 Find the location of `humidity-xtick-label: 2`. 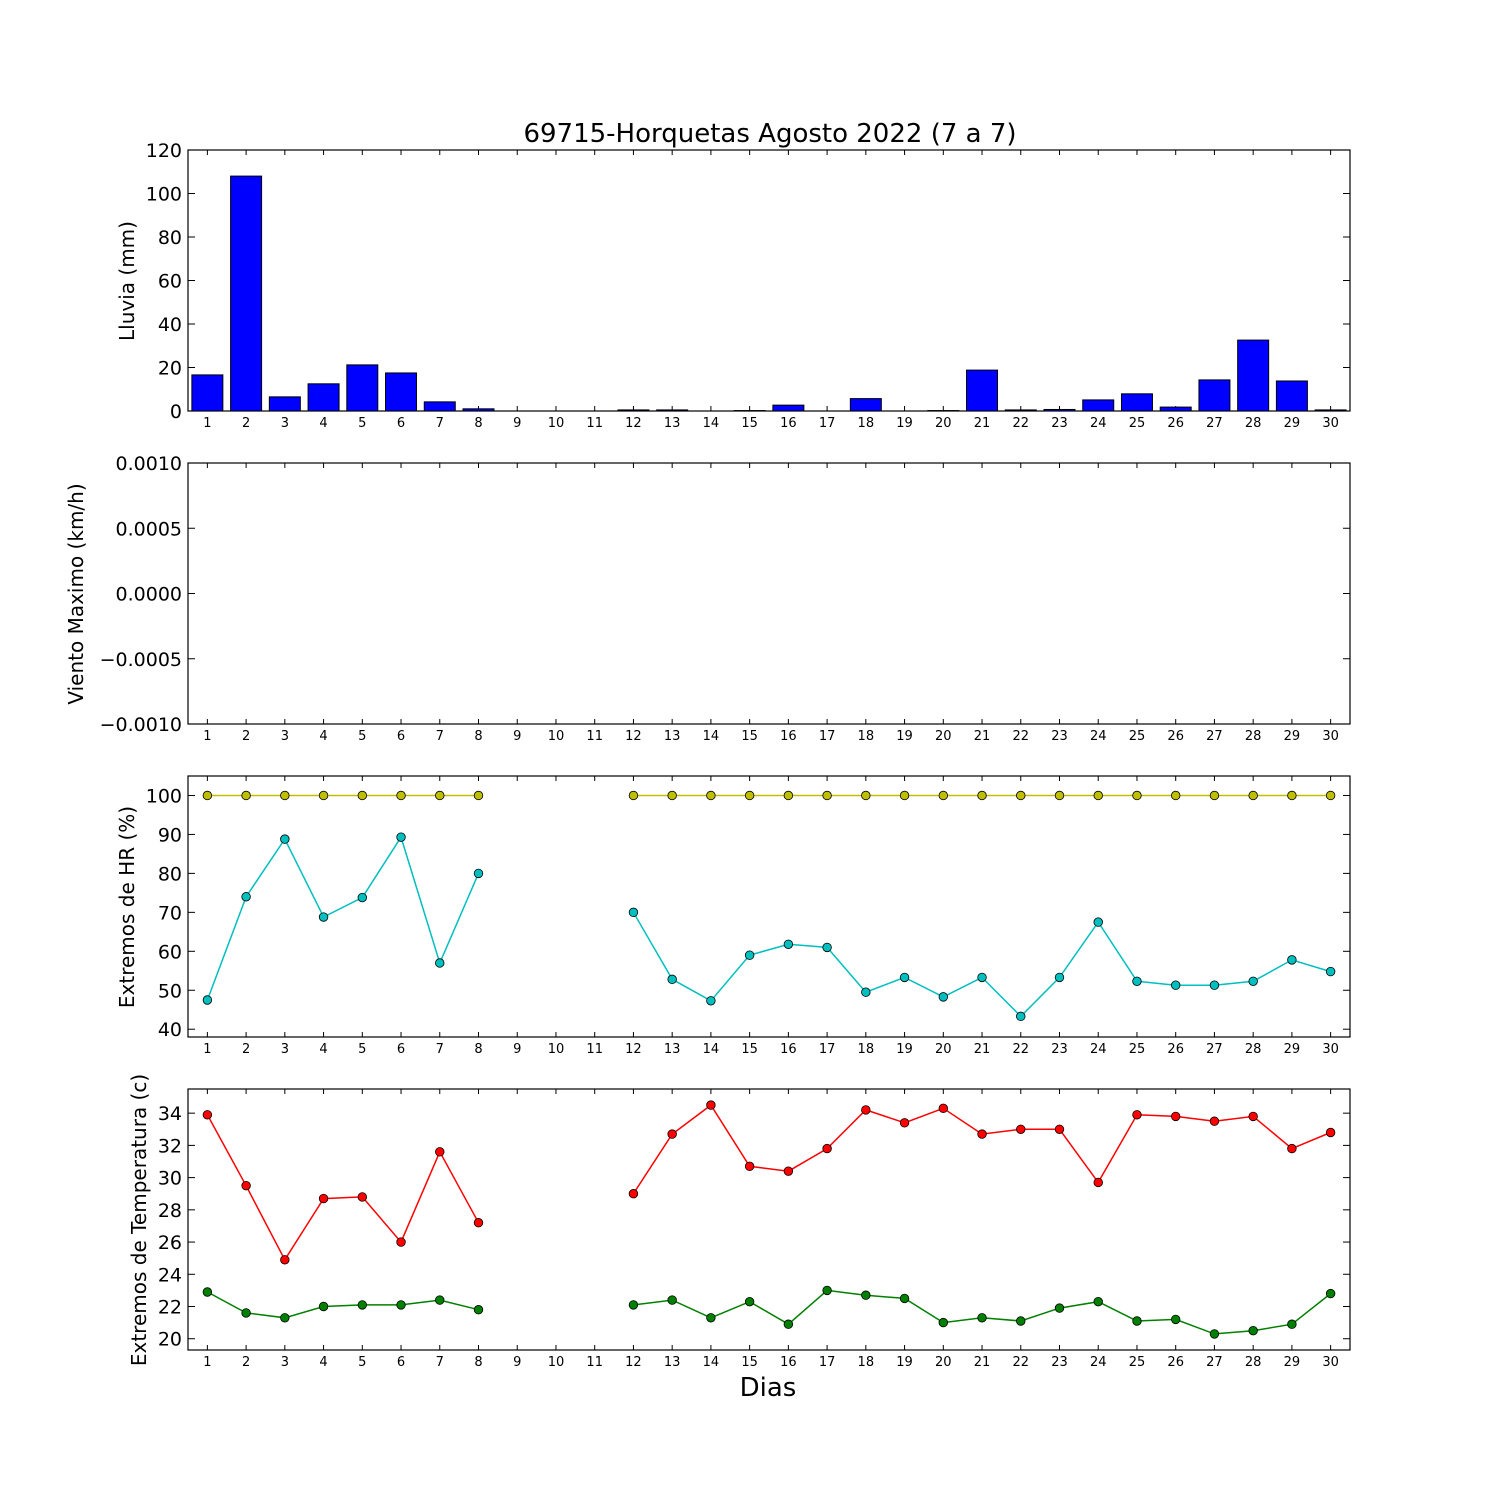

humidity-xtick-label: 2 is located at coordinates (246, 1049).